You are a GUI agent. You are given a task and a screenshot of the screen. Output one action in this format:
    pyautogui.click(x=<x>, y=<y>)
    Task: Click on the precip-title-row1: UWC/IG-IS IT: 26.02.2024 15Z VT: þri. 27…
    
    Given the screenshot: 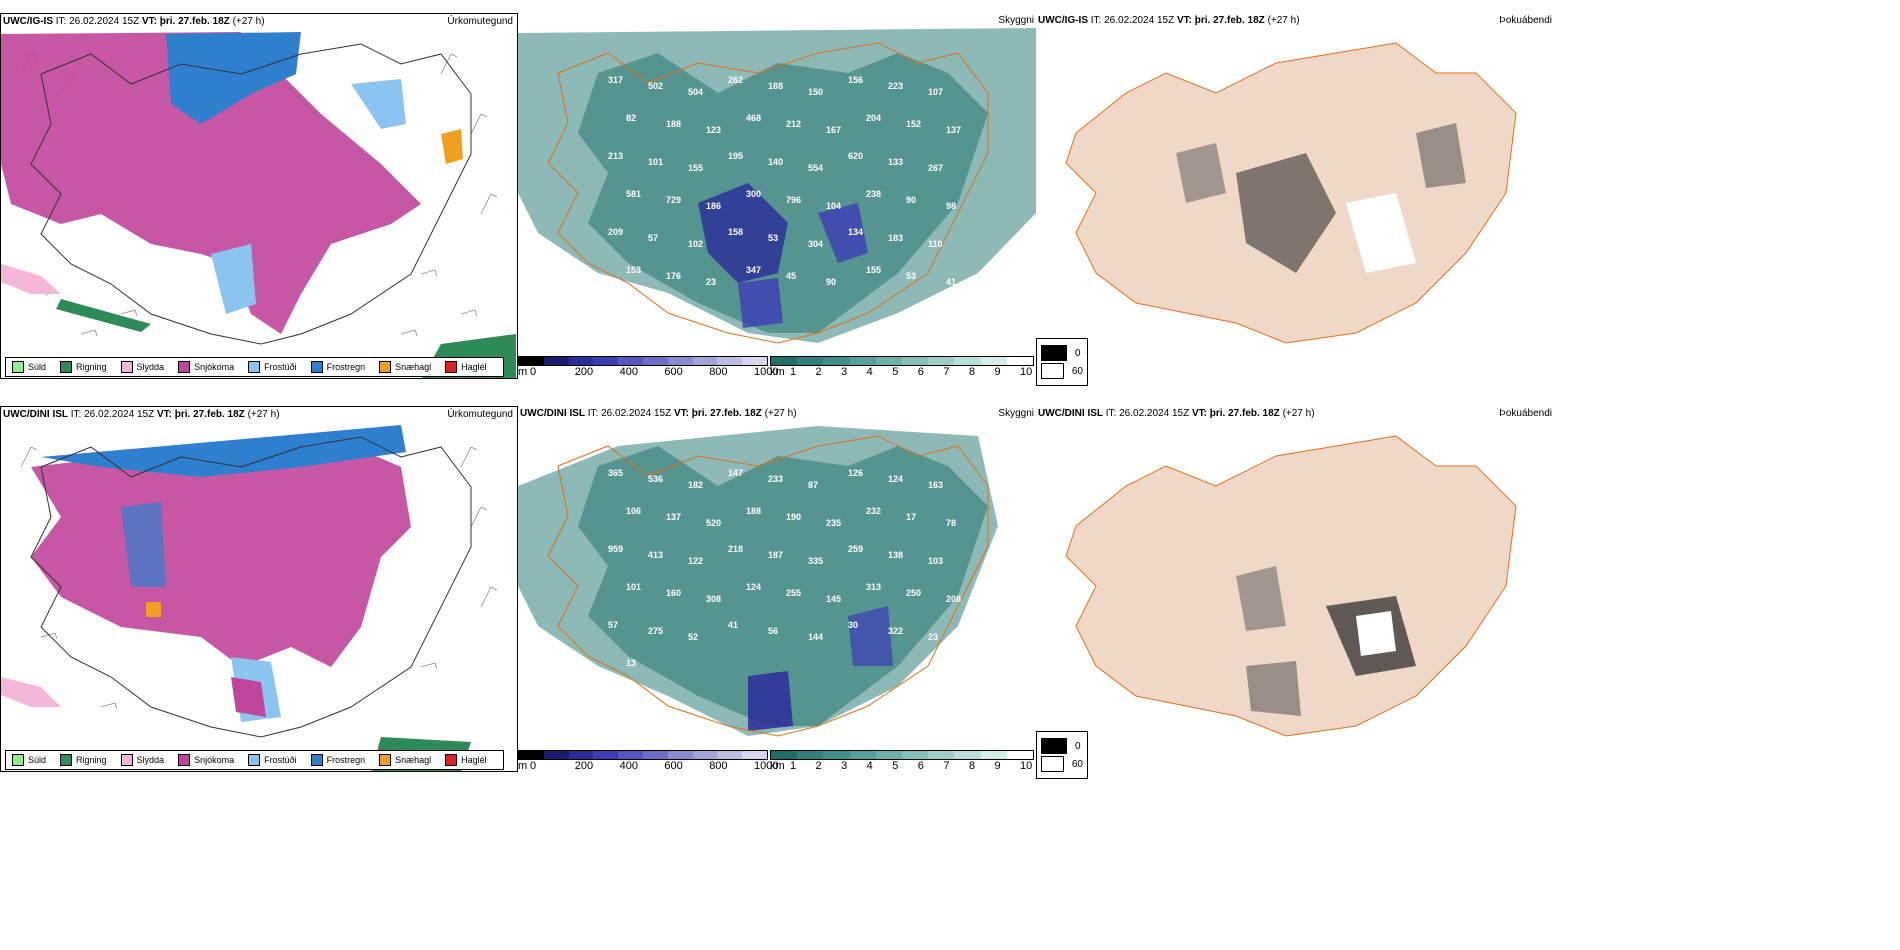 What is the action you would take?
    pyautogui.click(x=134, y=21)
    